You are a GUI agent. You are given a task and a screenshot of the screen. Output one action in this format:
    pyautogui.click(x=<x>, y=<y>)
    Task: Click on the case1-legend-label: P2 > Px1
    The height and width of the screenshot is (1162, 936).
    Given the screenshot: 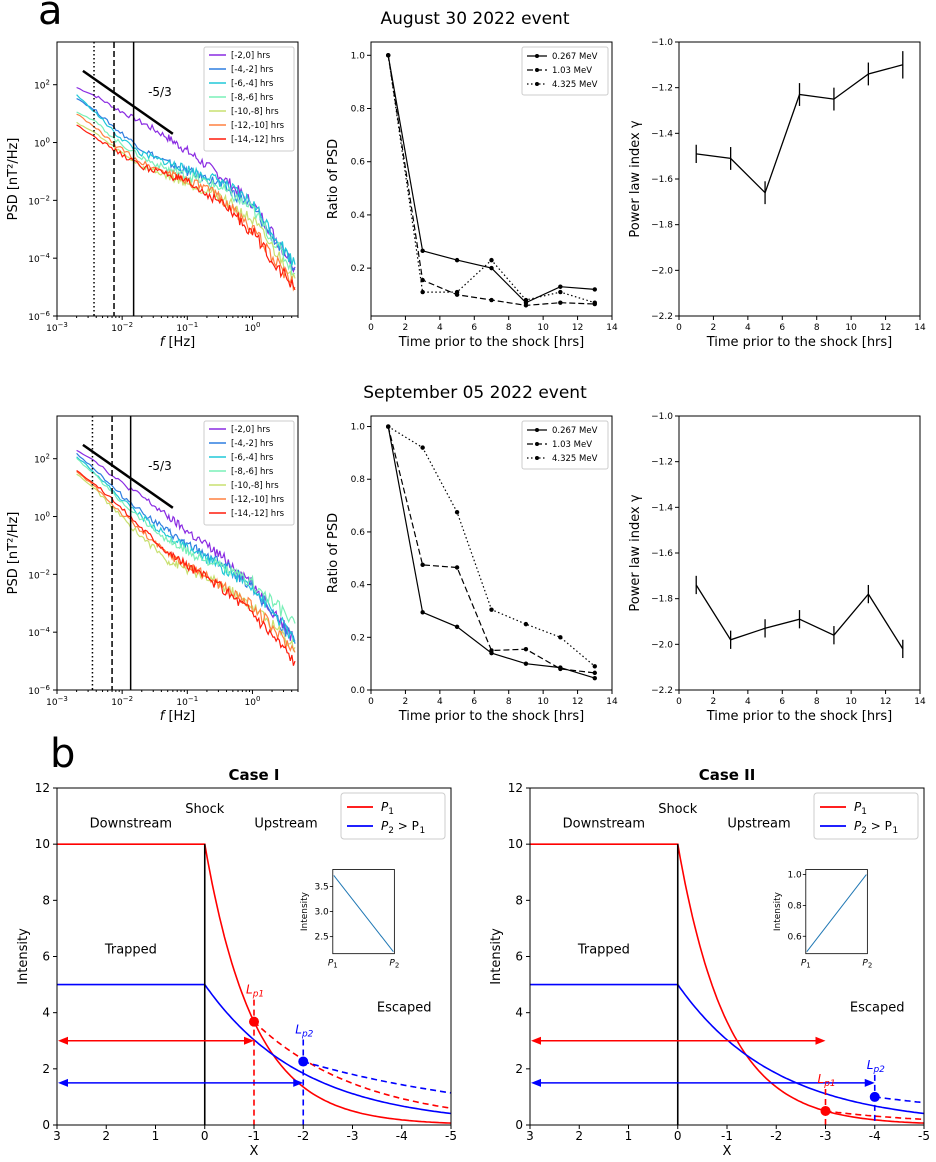 What is the action you would take?
    pyautogui.click(x=403, y=827)
    